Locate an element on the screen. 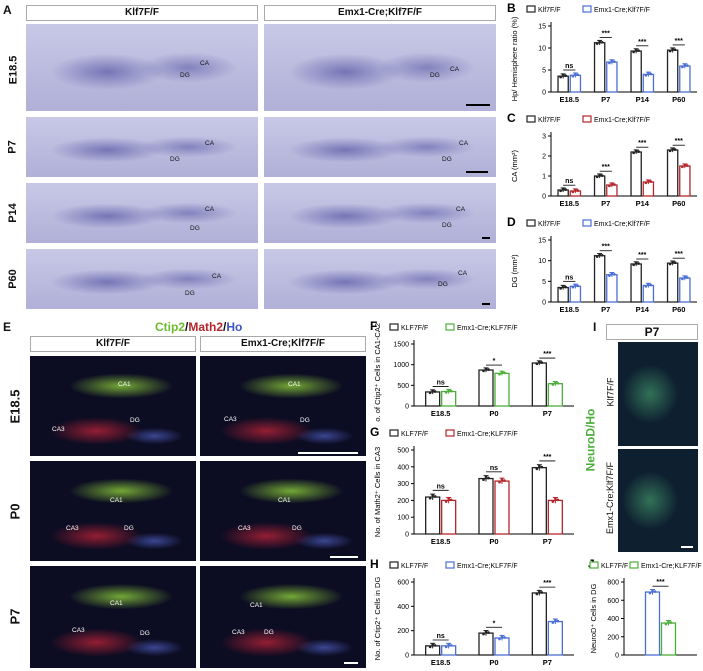  neurod-image-ko is located at coordinates (658, 500).